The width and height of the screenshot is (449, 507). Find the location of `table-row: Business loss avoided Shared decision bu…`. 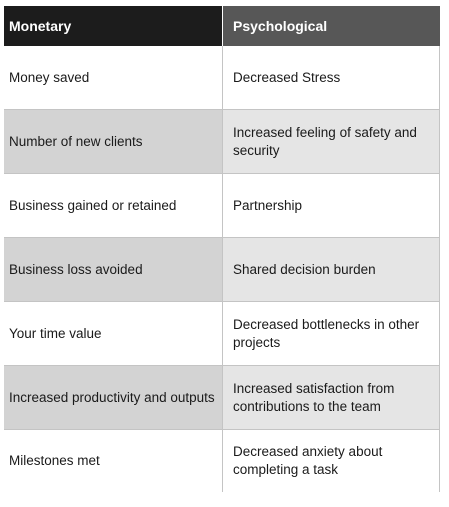

table-row: Business loss avoided Shared decision bu… is located at coordinates (222, 270).